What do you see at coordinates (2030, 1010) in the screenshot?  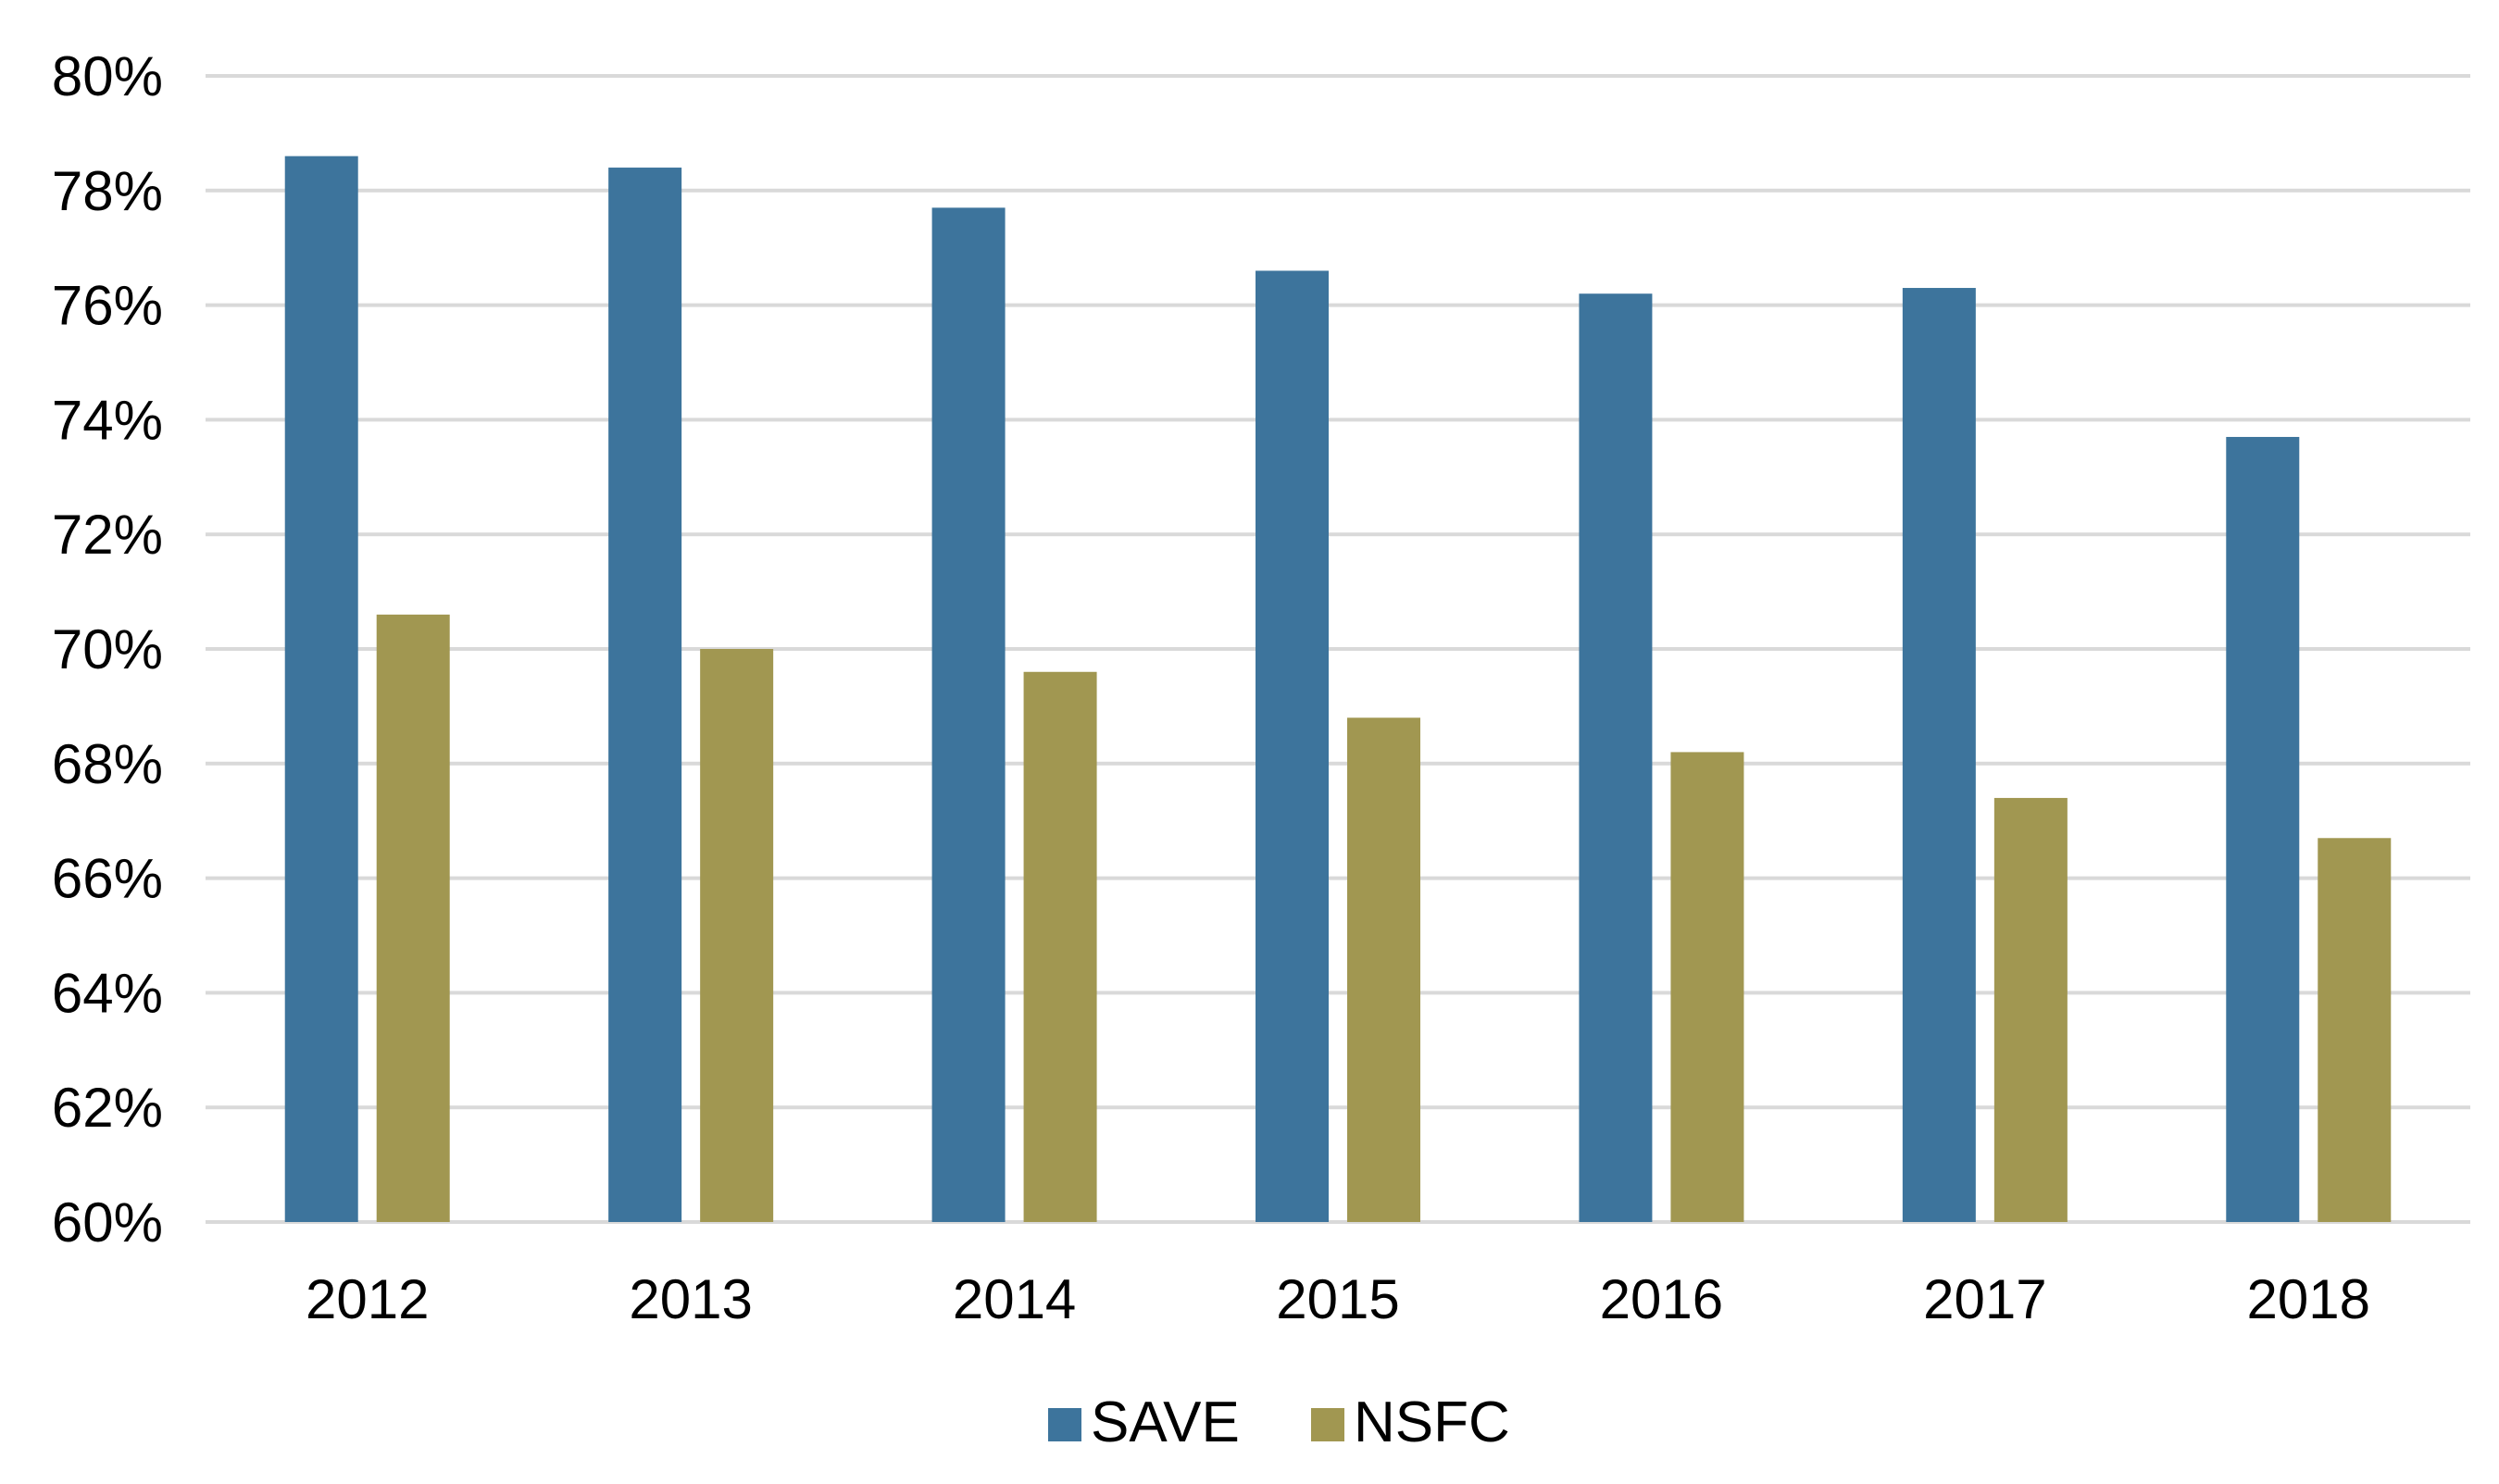 I see `bar-nsfc-2017` at bounding box center [2030, 1010].